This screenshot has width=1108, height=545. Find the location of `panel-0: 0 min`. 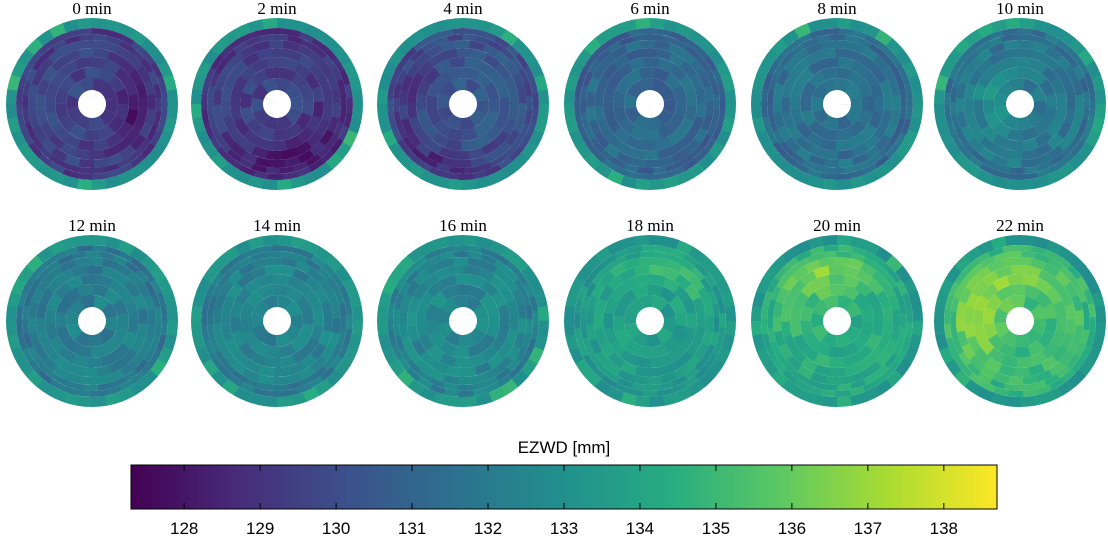

panel-0: 0 min is located at coordinates (92, 95).